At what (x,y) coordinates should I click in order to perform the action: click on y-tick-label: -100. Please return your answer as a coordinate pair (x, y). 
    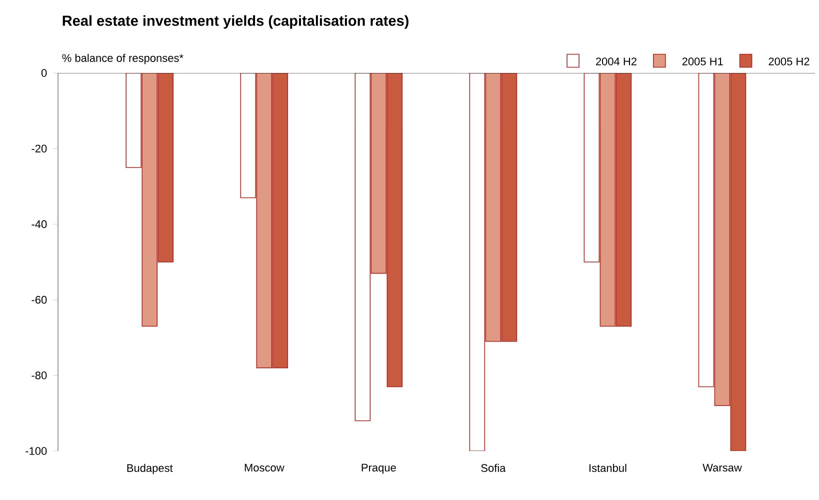
    Looking at the image, I should click on (36, 451).